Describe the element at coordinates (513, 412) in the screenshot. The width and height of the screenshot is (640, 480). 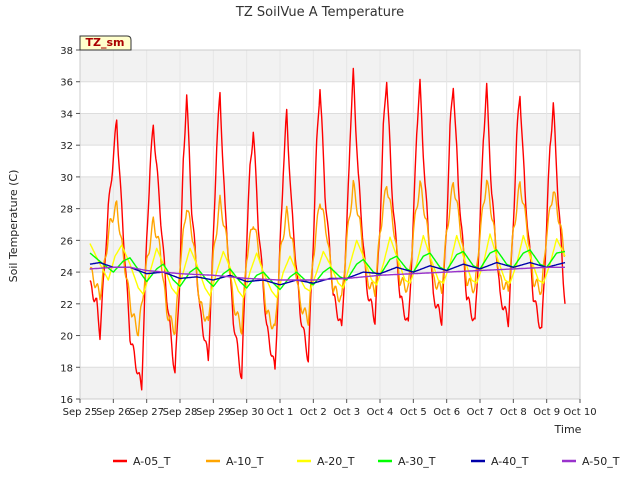
I see `x-tick-label: Oct 8` at that location.